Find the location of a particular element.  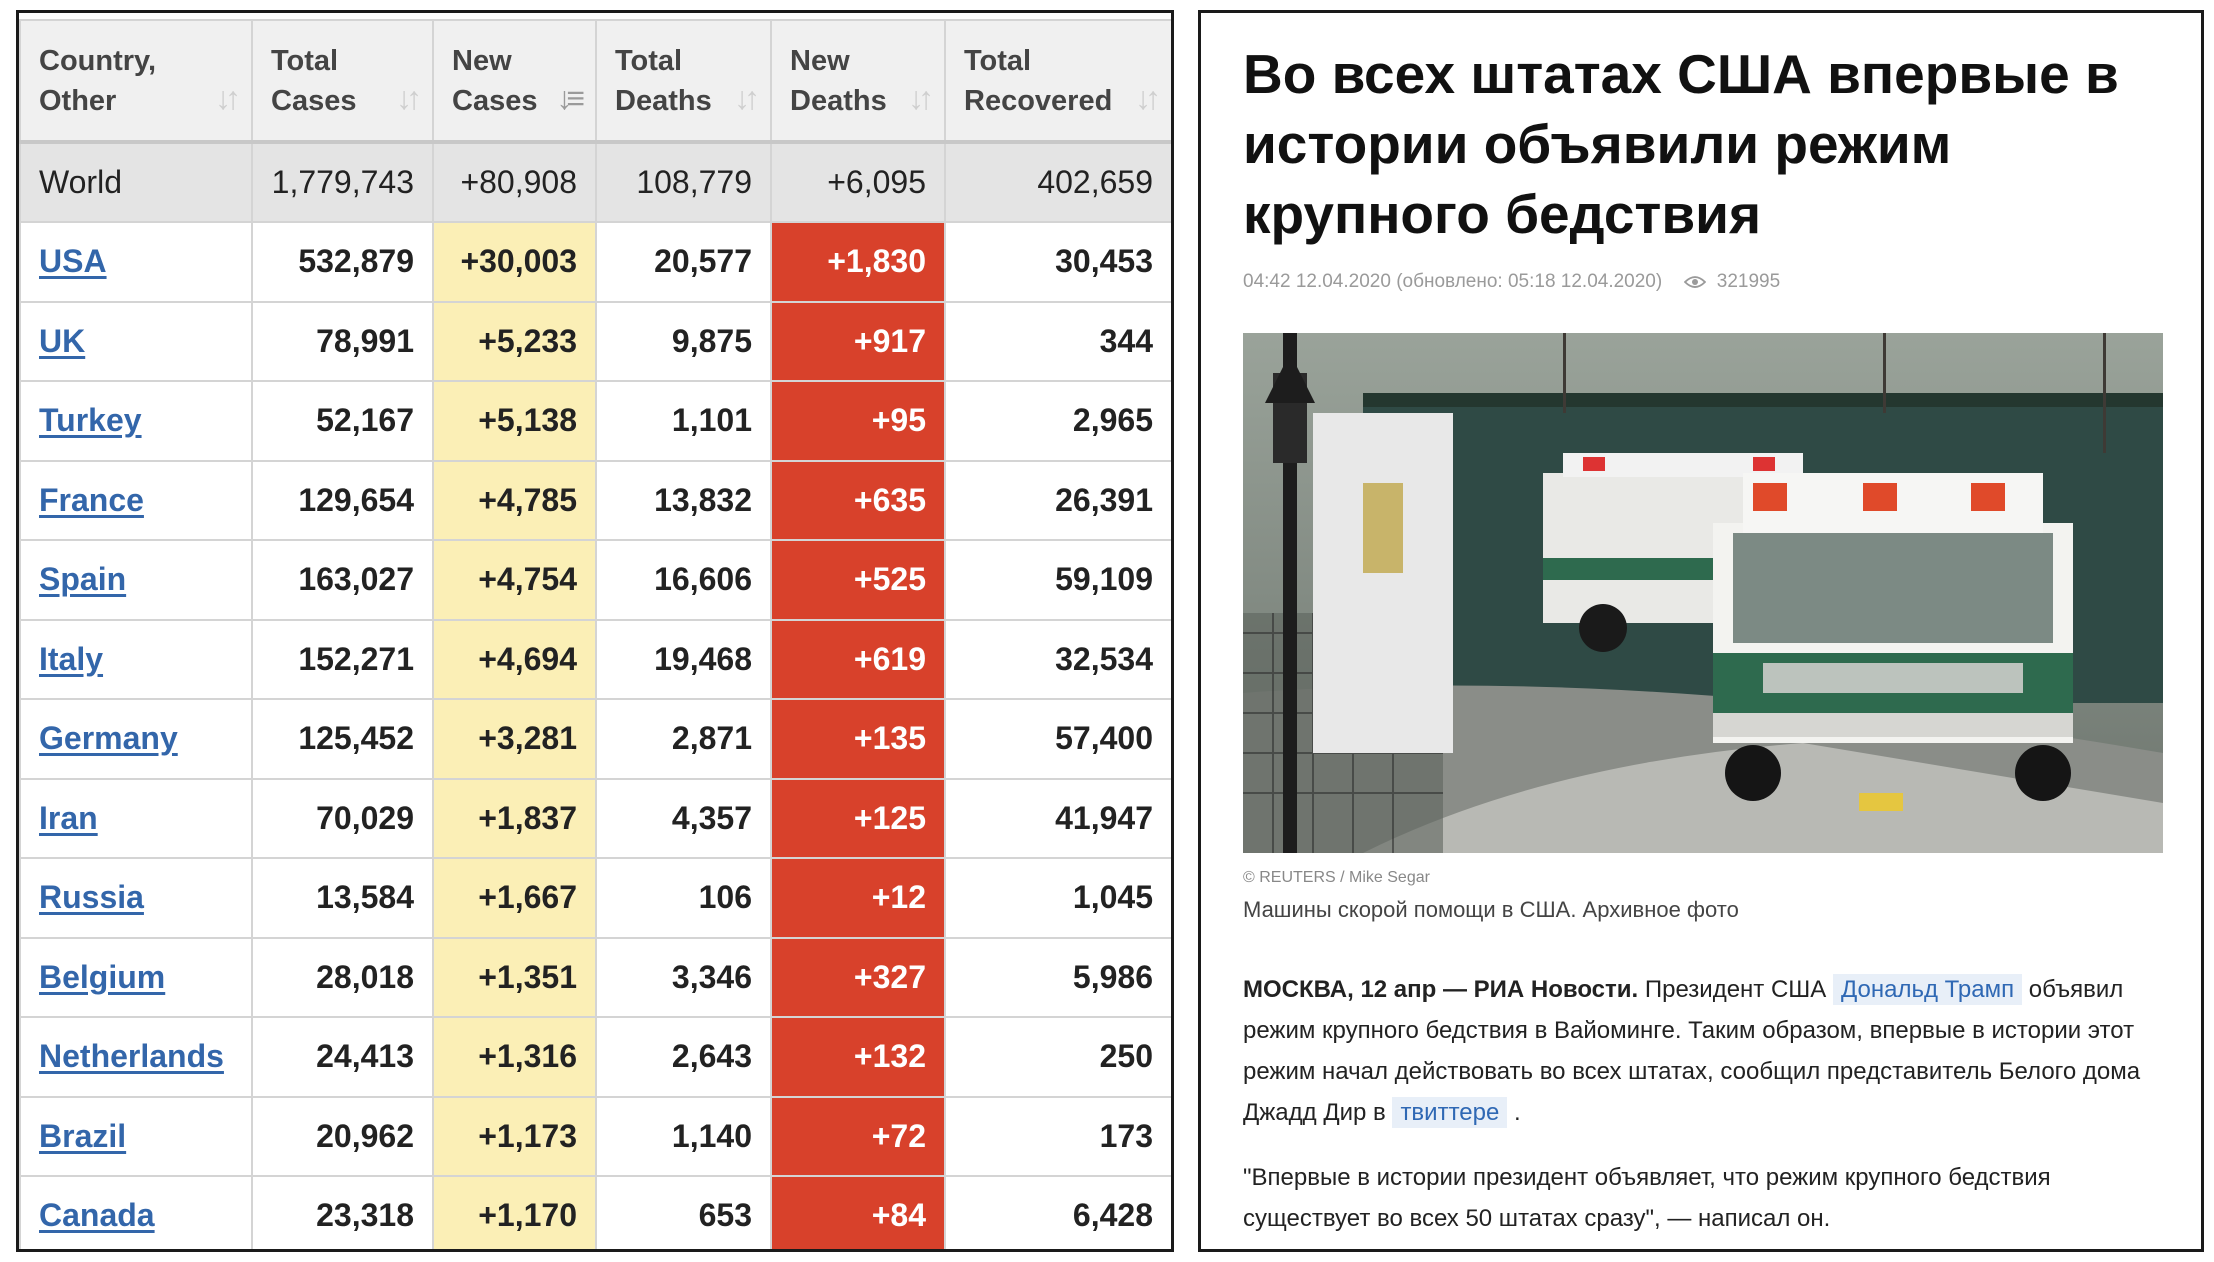

total-recovered-cell: 30,453 is located at coordinates (1057, 262).